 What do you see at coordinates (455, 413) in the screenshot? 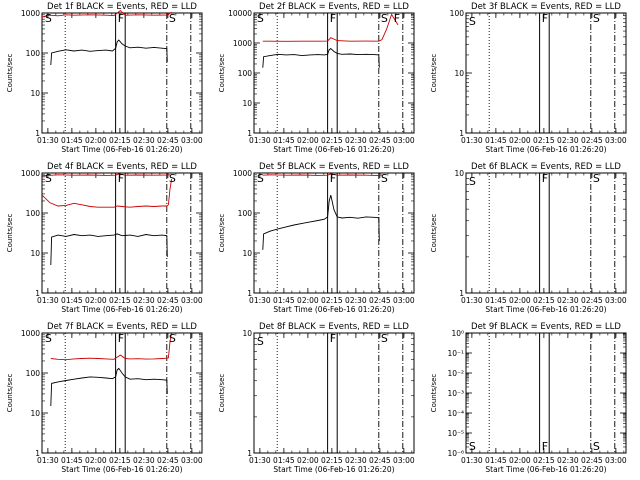
I see `y-tick-label: 10⁻⁴` at bounding box center [455, 413].